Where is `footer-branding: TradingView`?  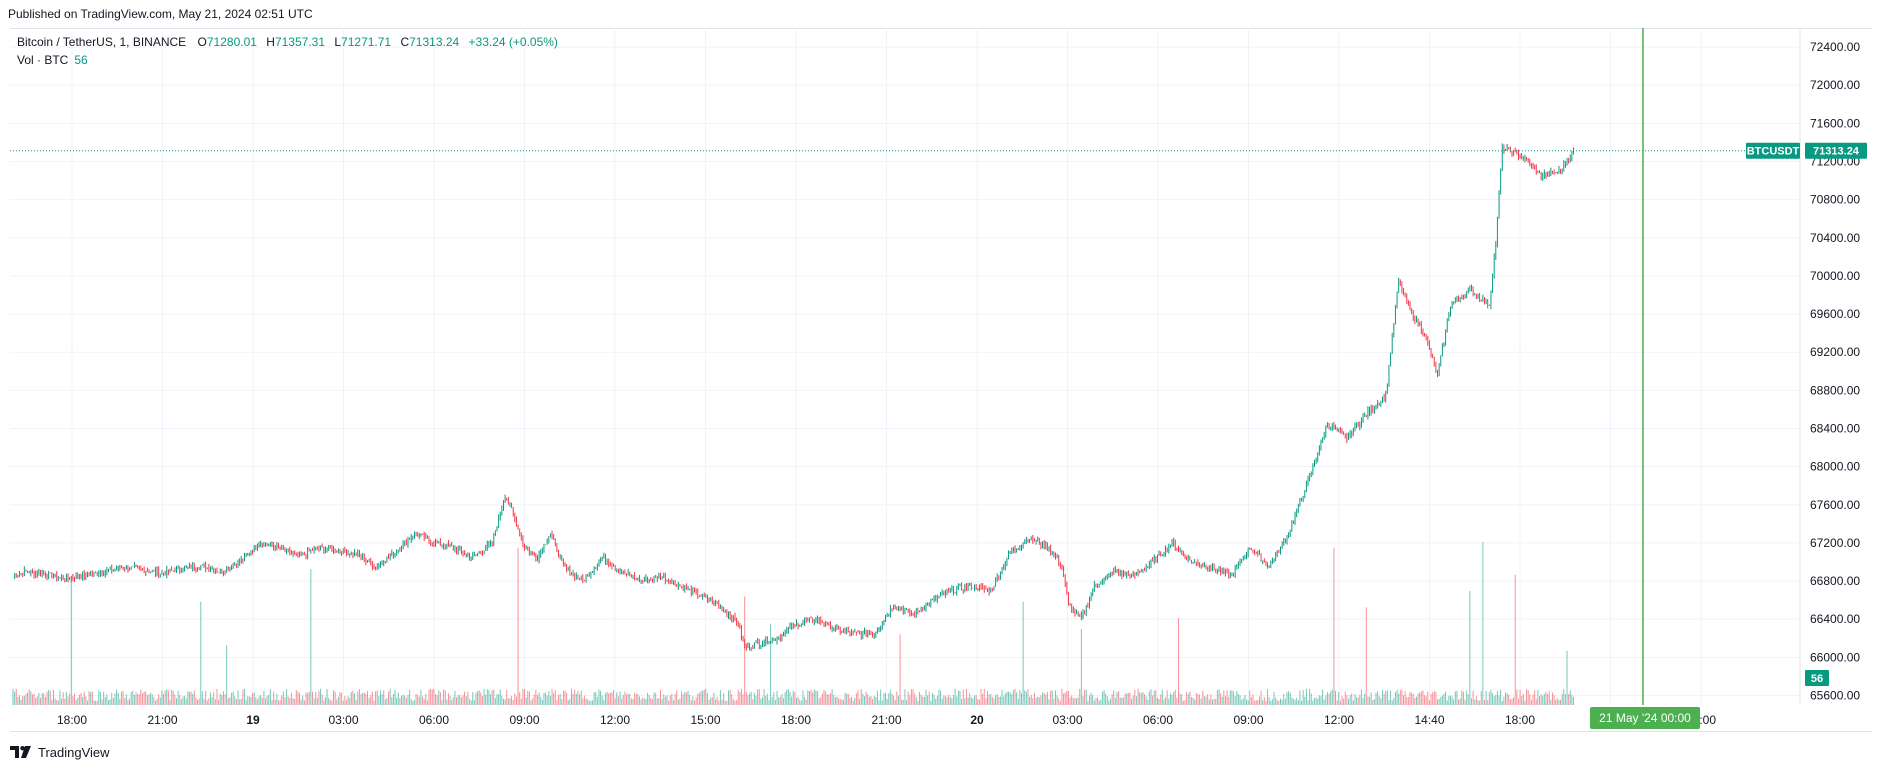
footer-branding: TradingView is located at coordinates (60, 752).